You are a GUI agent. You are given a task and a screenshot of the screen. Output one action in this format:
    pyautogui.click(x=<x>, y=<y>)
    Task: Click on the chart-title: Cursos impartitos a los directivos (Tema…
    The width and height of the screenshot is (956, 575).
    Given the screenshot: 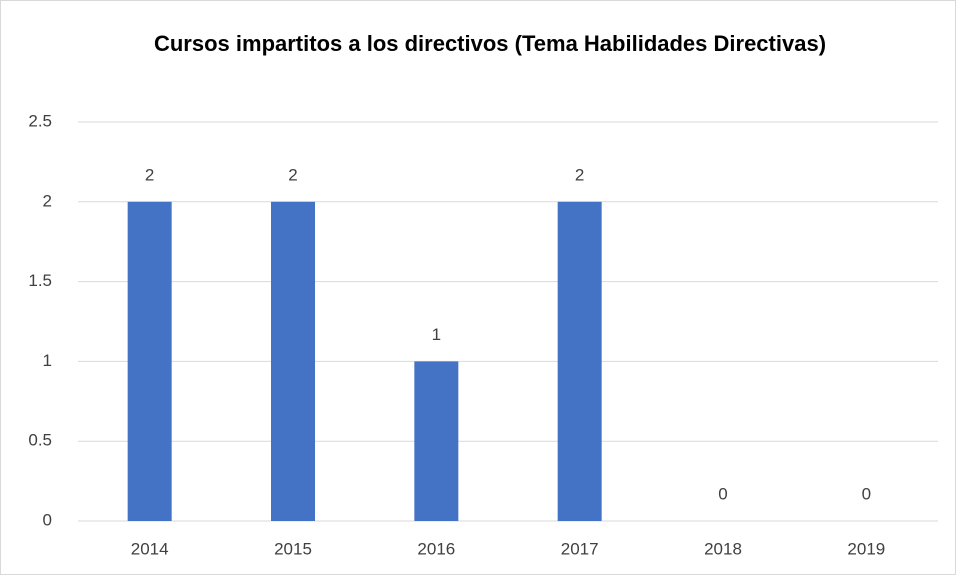 What is the action you would take?
    pyautogui.click(x=490, y=43)
    